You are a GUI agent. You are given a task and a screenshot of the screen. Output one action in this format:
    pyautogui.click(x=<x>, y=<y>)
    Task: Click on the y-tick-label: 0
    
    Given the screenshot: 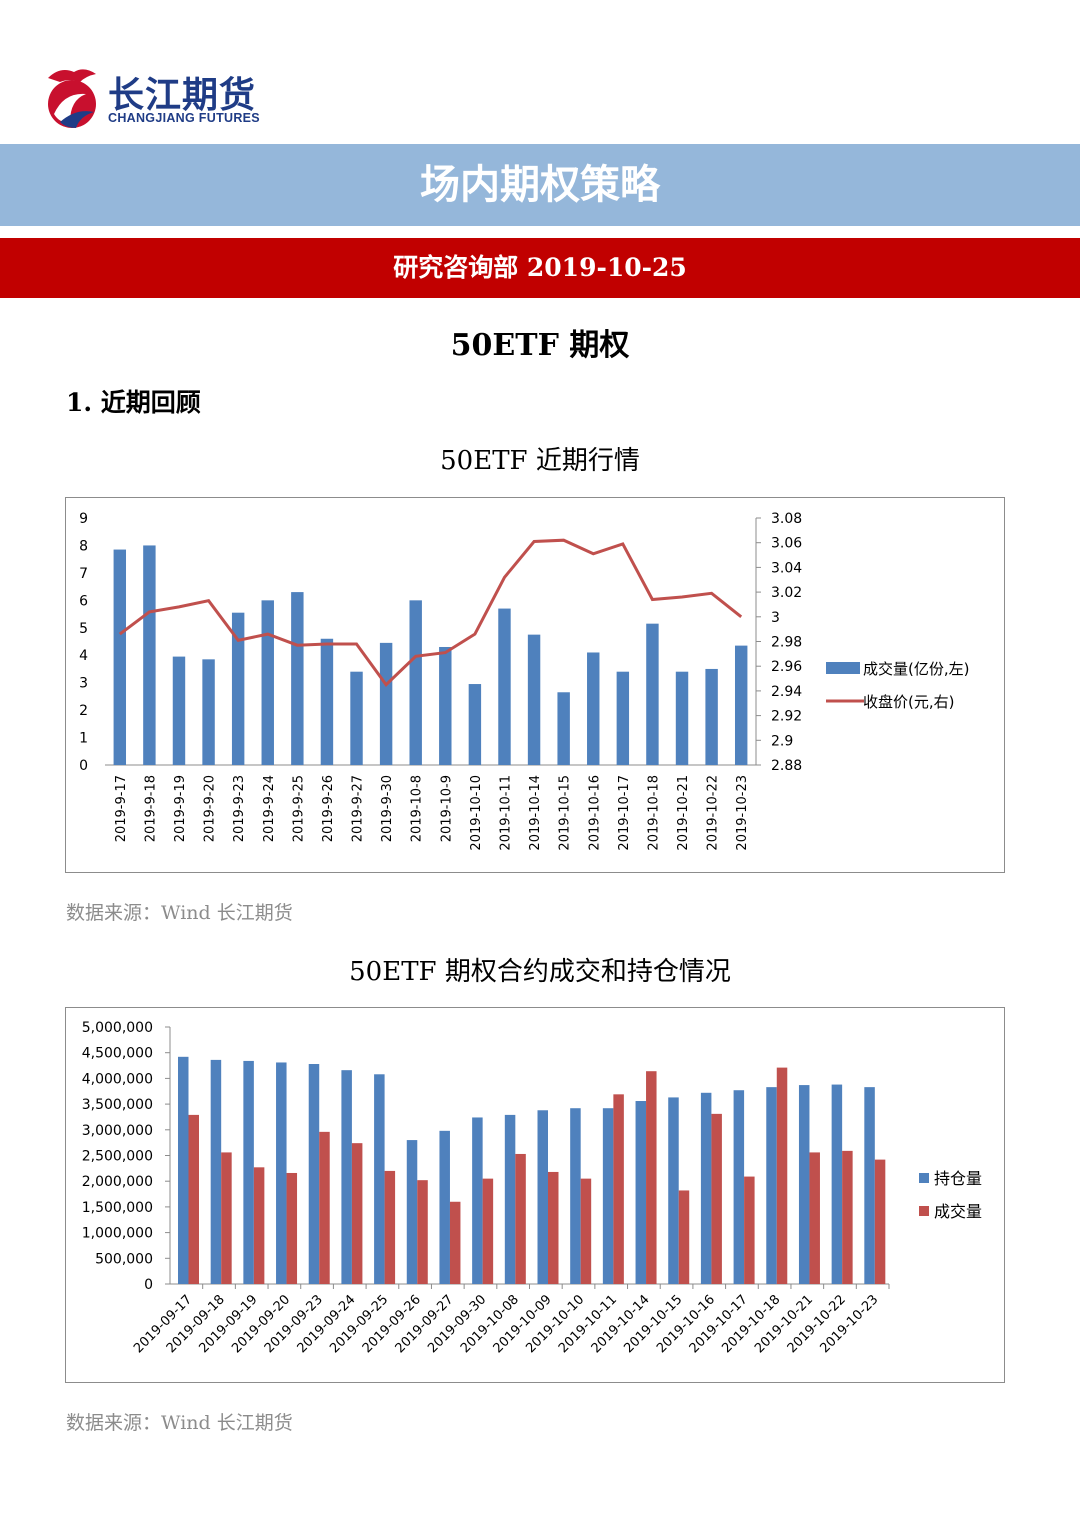 What is the action you would take?
    pyautogui.click(x=148, y=1285)
    